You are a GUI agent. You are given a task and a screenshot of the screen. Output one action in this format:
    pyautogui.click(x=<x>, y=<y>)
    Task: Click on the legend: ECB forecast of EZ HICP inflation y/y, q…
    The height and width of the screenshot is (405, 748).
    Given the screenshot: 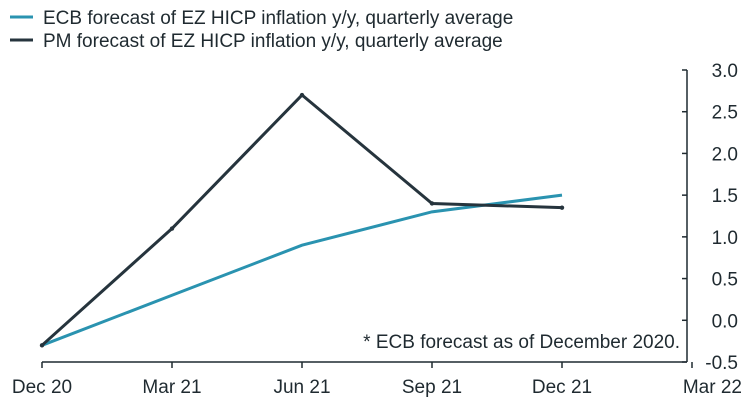 What is the action you would take?
    pyautogui.click(x=261, y=30)
    